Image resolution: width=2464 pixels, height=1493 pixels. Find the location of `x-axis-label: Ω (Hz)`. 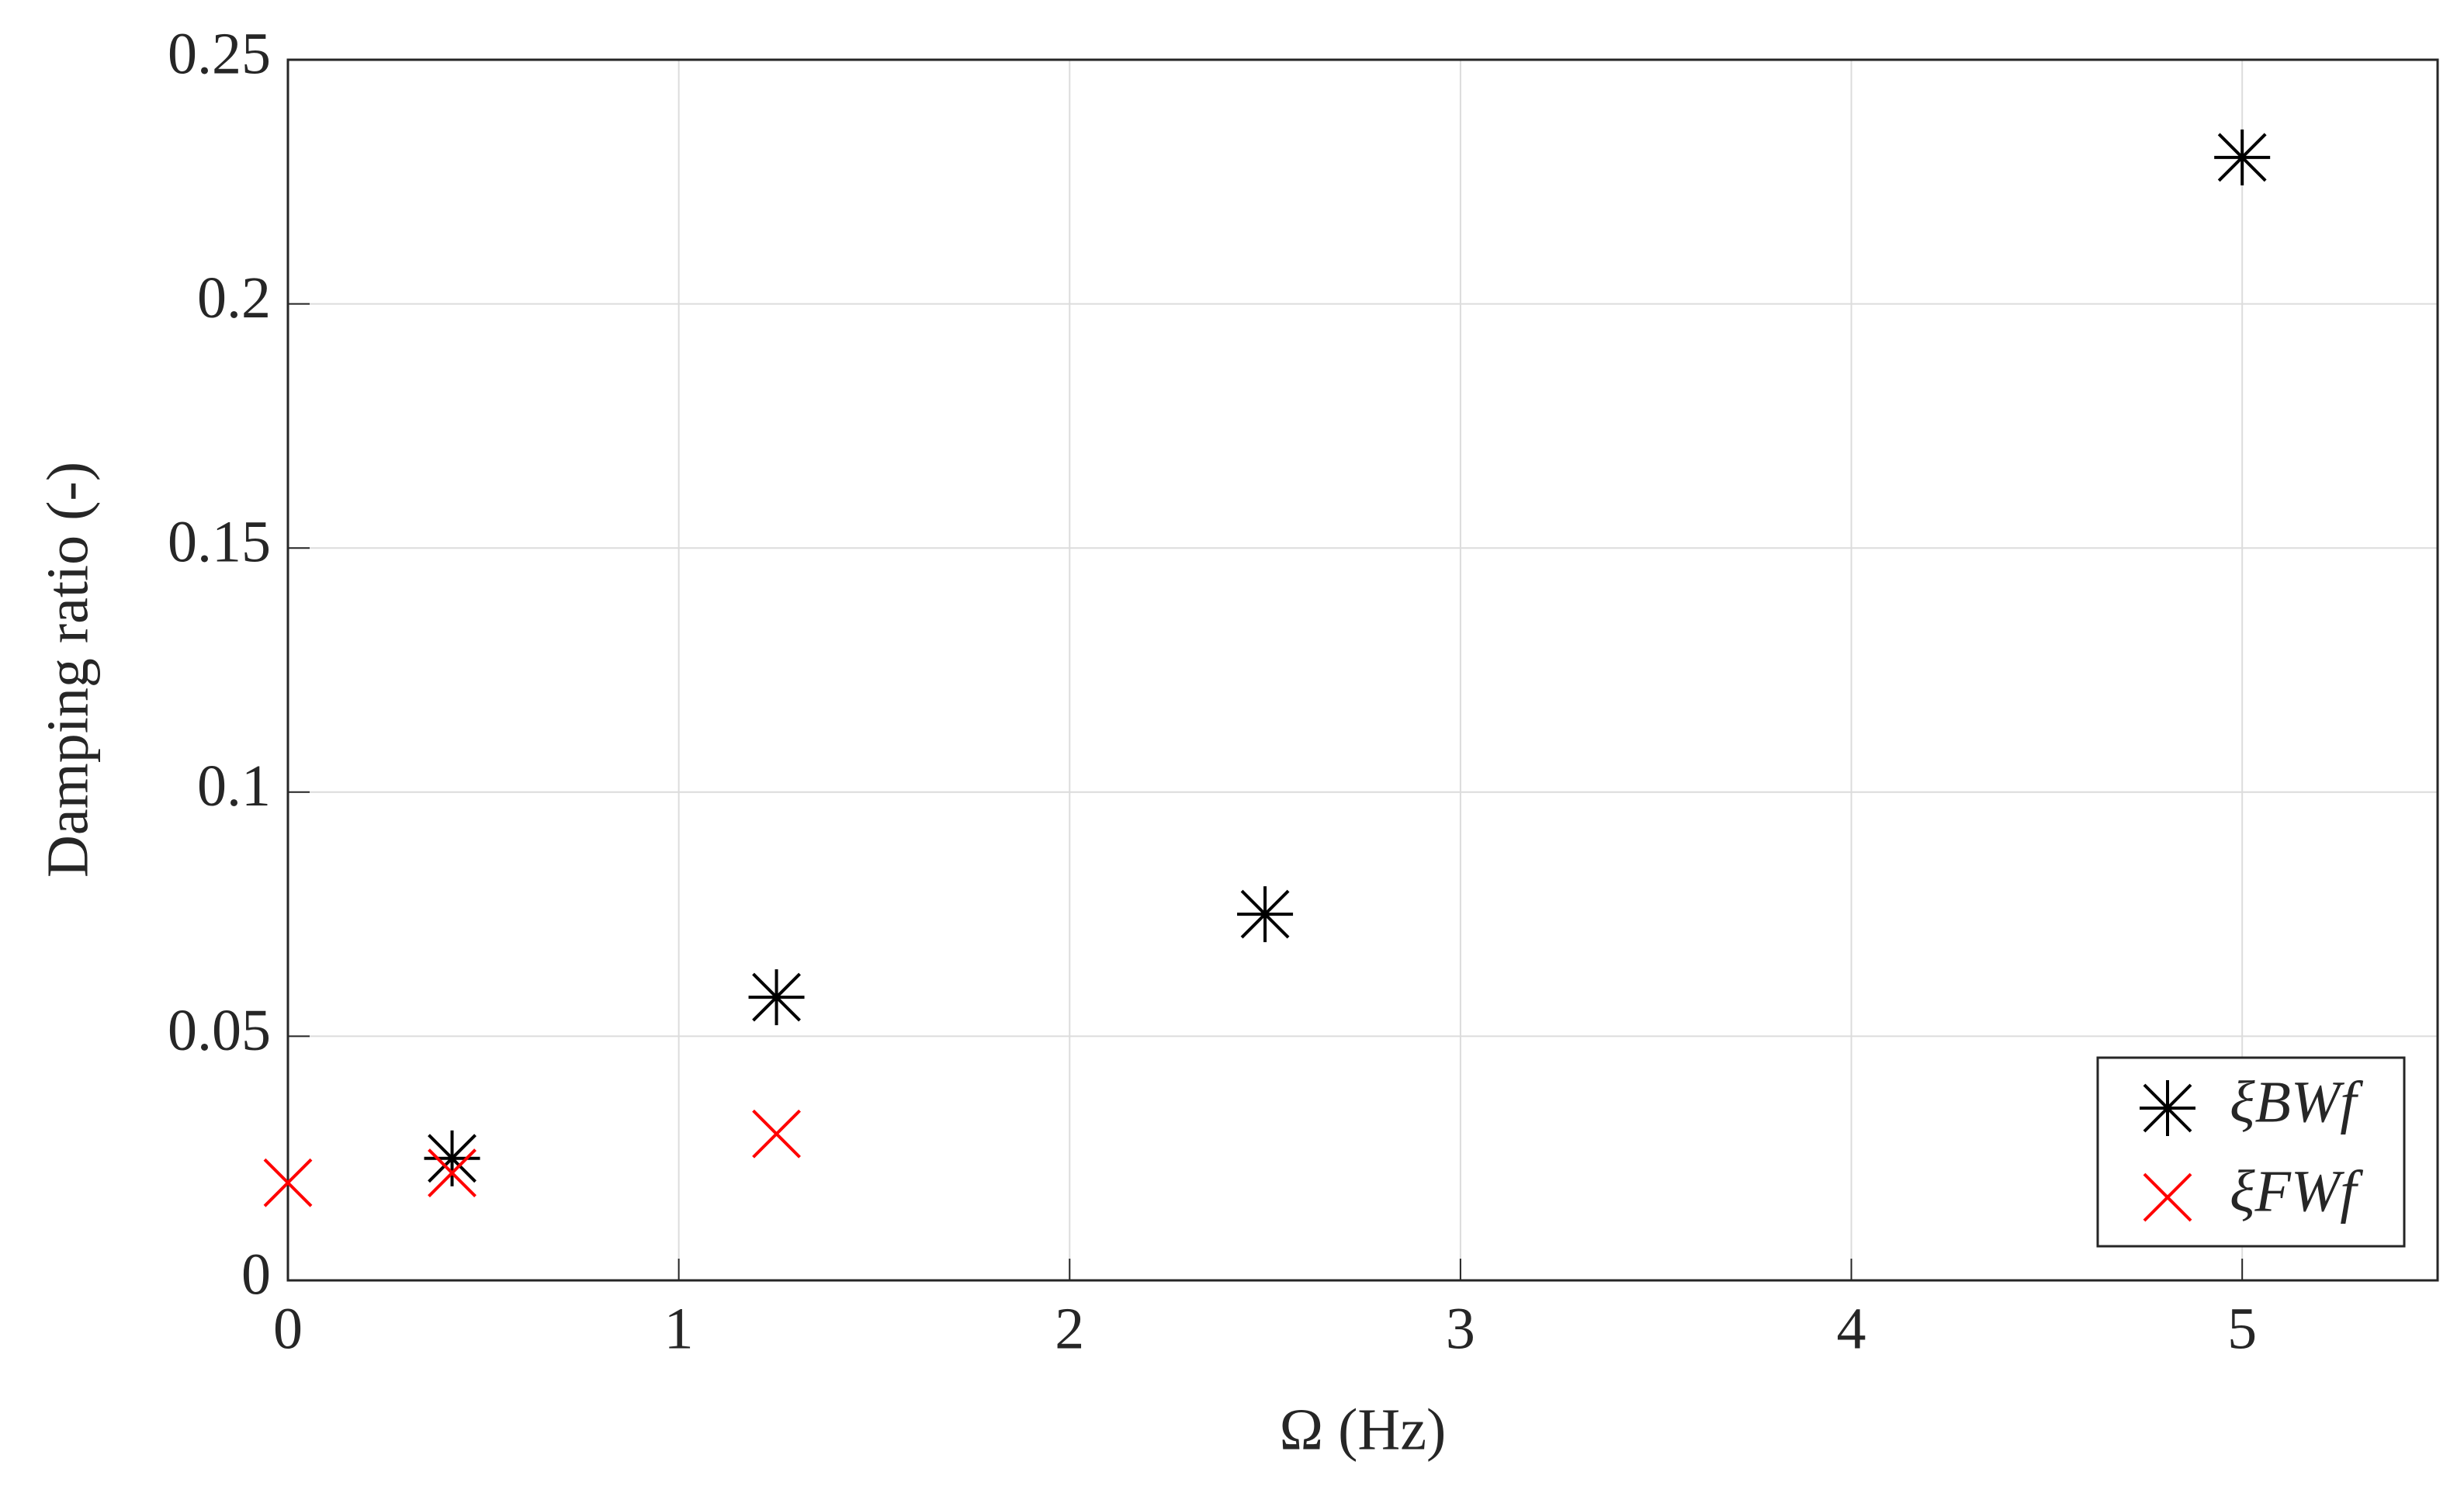

x-axis-label: Ω (Hz) is located at coordinates (1363, 1429).